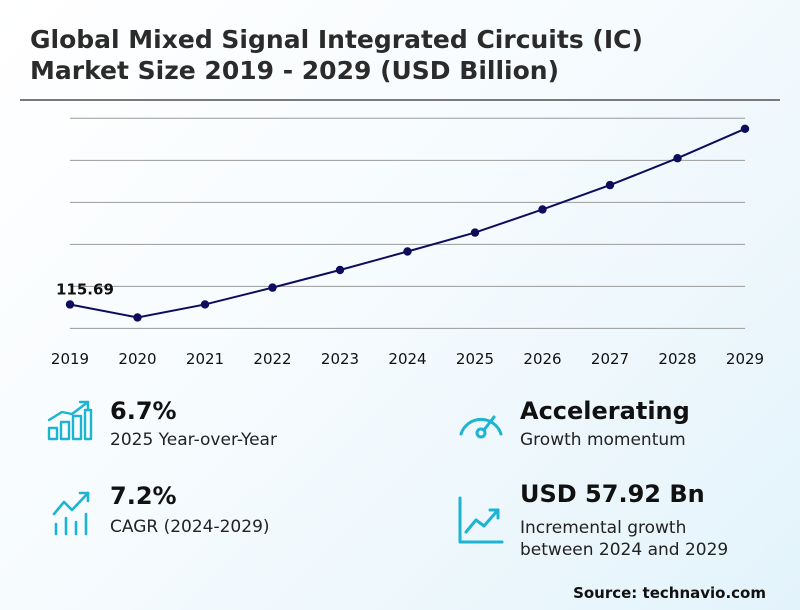 The image size is (800, 610). What do you see at coordinates (205, 359) in the screenshot?
I see `x-tick-label: 2021` at bounding box center [205, 359].